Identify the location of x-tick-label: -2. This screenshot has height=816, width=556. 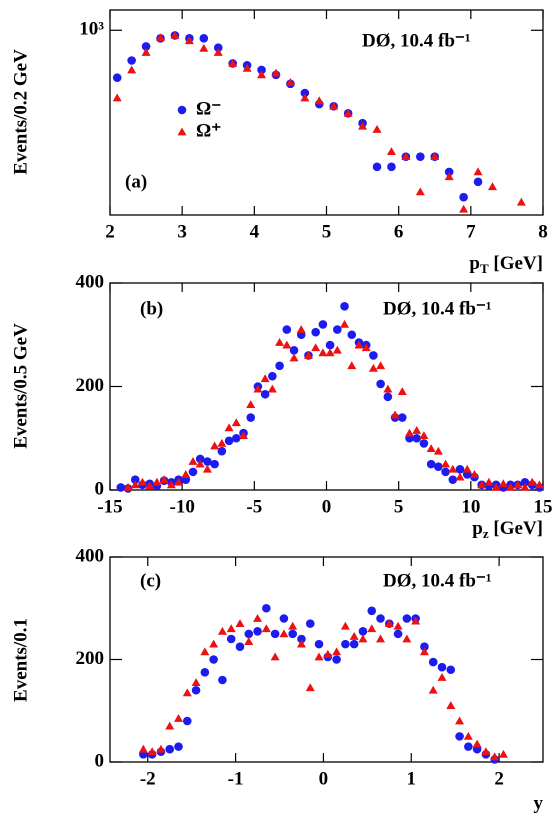
(148, 778).